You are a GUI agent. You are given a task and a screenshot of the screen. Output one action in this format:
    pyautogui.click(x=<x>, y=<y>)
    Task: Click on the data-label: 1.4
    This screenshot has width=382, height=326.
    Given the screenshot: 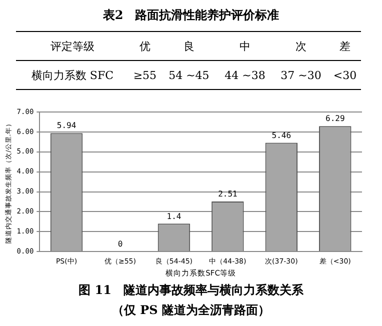 What is the action you would take?
    pyautogui.click(x=174, y=216)
    